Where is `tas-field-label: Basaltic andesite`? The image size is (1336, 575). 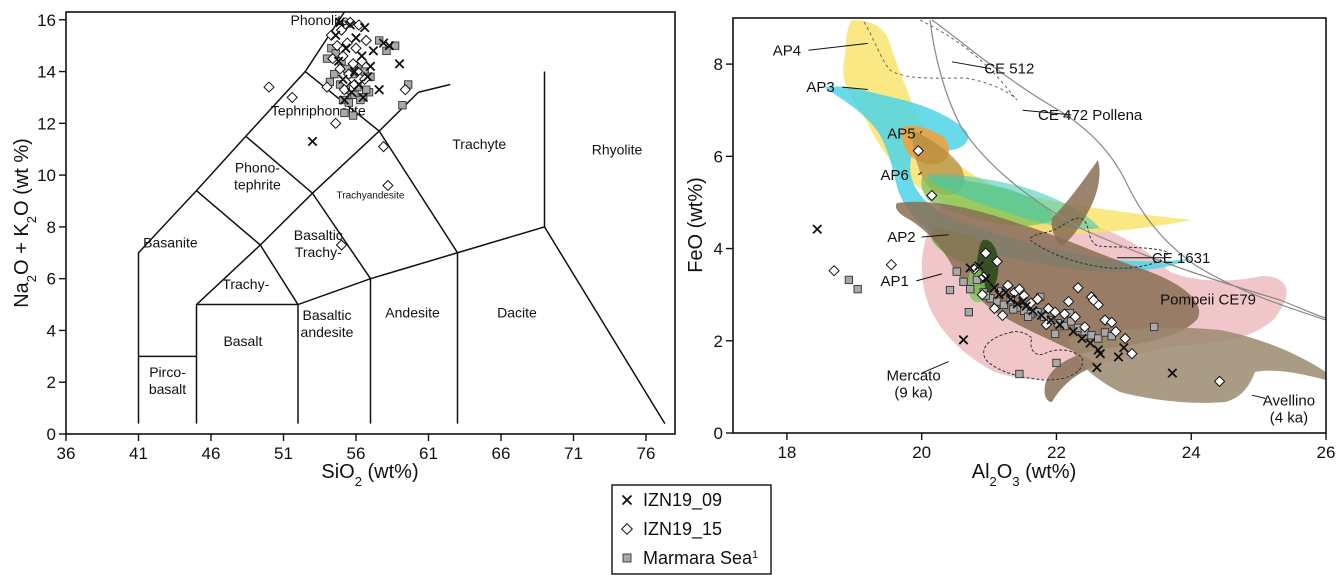
tas-field-label: Basaltic andesite is located at coordinates (327, 323).